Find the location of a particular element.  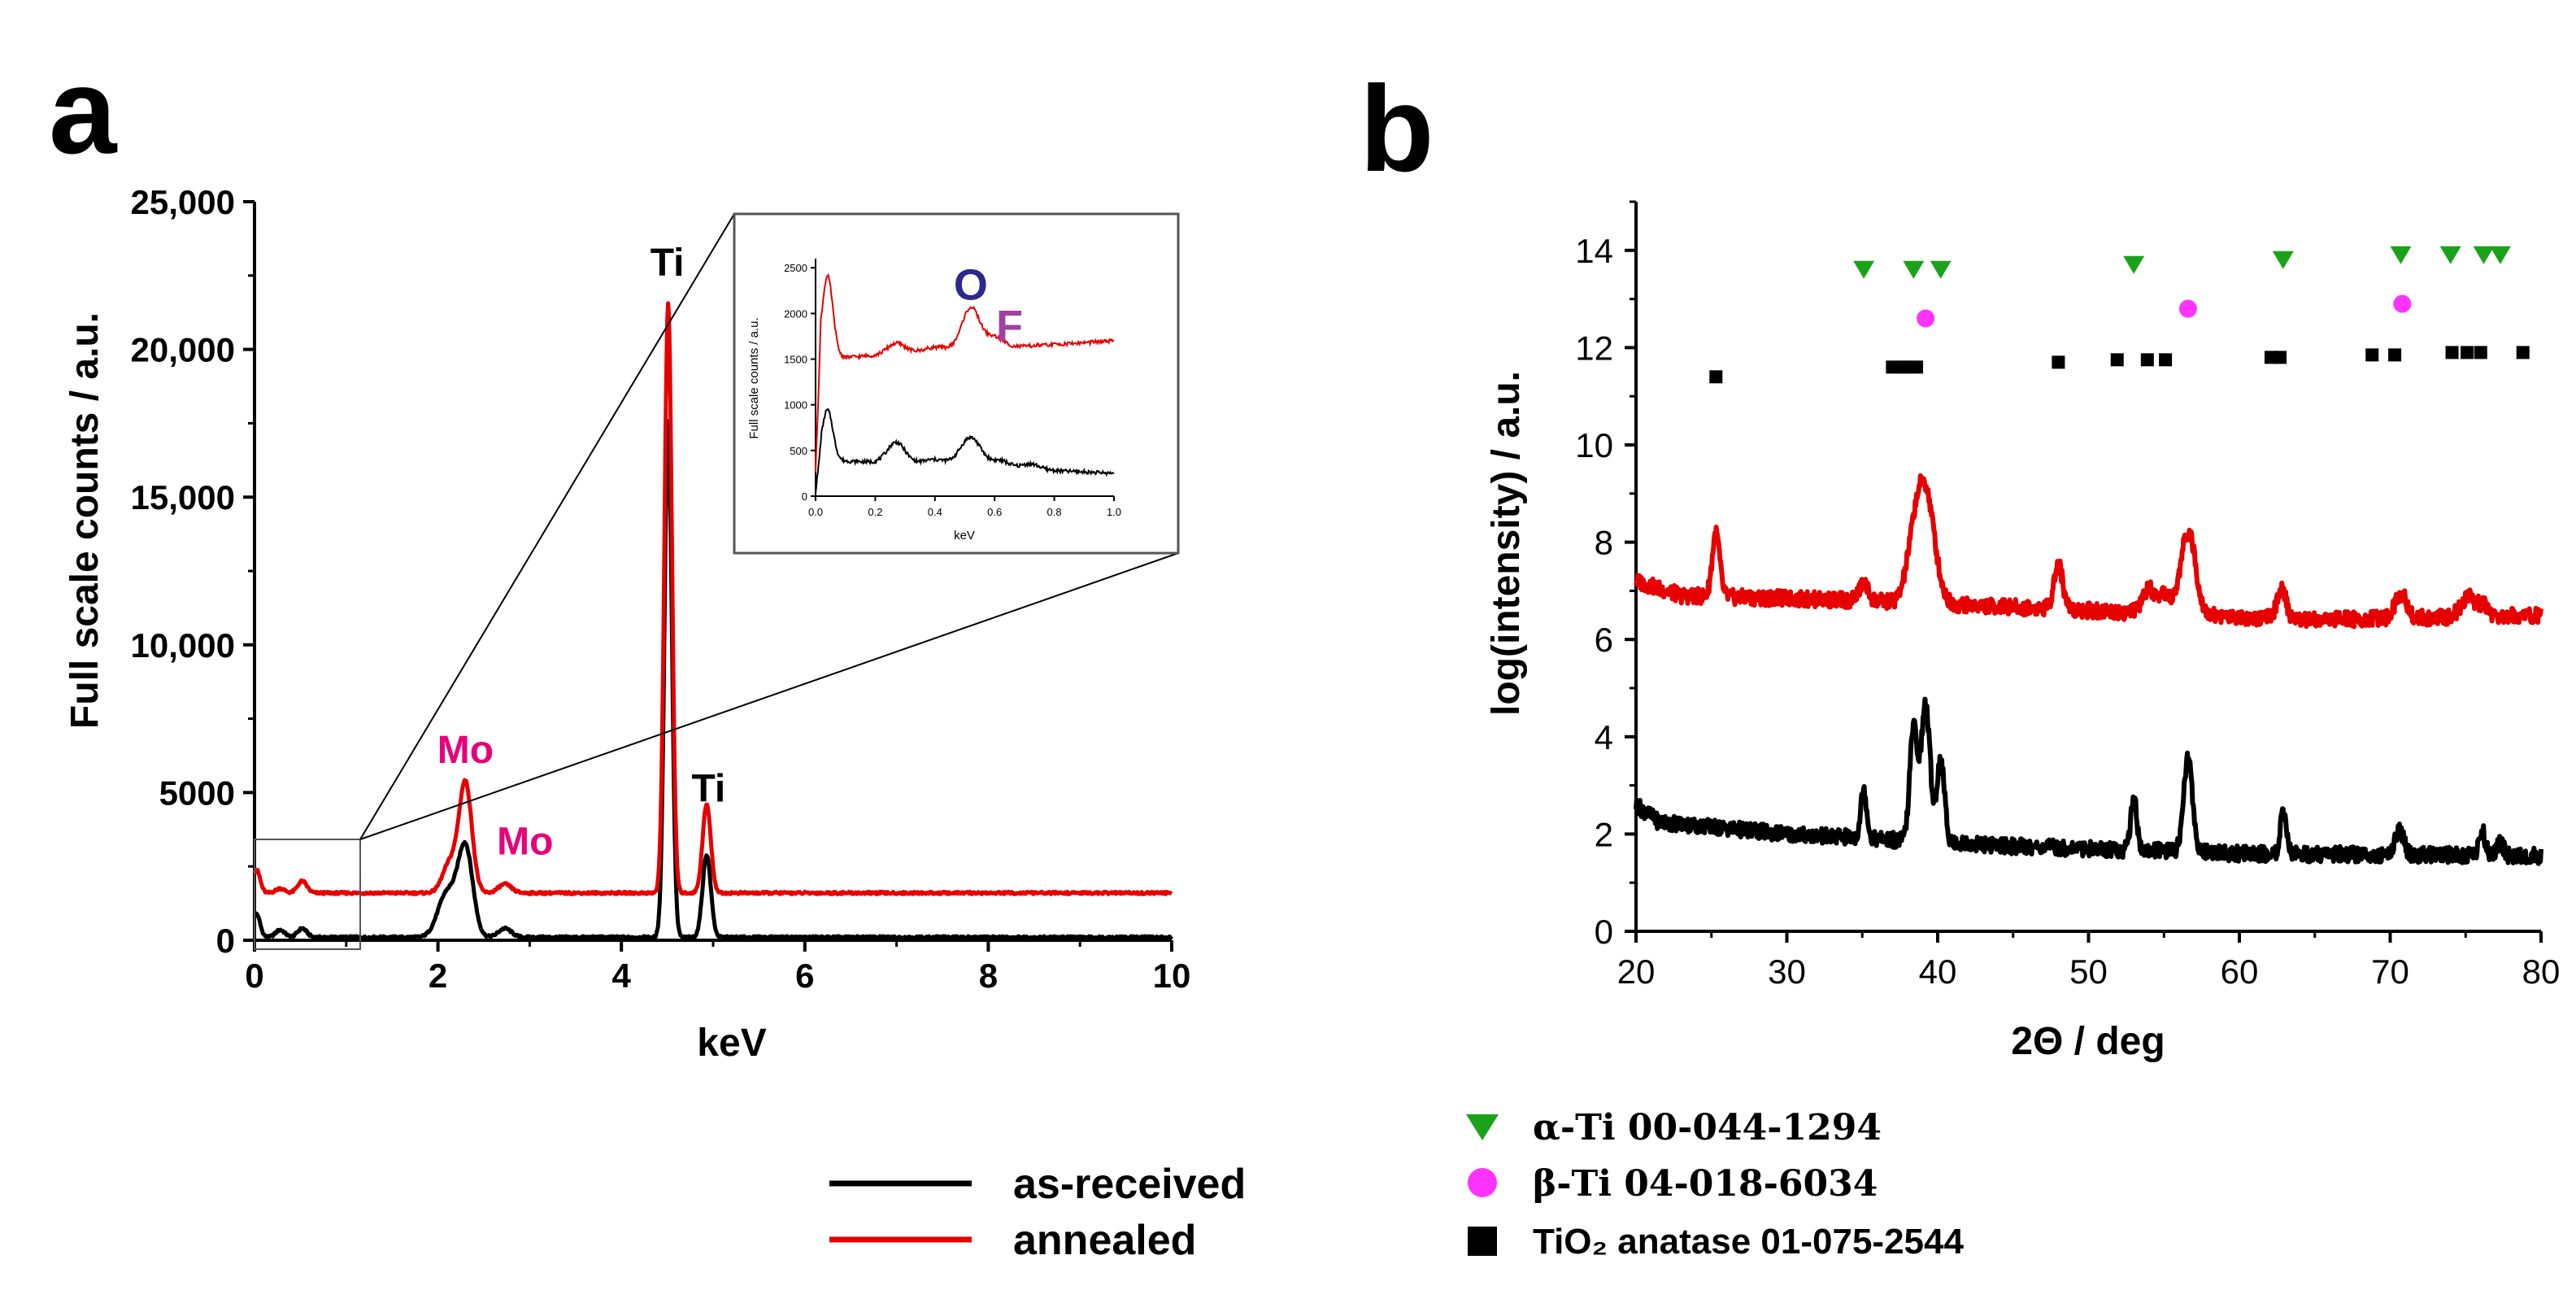

eds-y-tick-label: 0 is located at coordinates (226, 941).